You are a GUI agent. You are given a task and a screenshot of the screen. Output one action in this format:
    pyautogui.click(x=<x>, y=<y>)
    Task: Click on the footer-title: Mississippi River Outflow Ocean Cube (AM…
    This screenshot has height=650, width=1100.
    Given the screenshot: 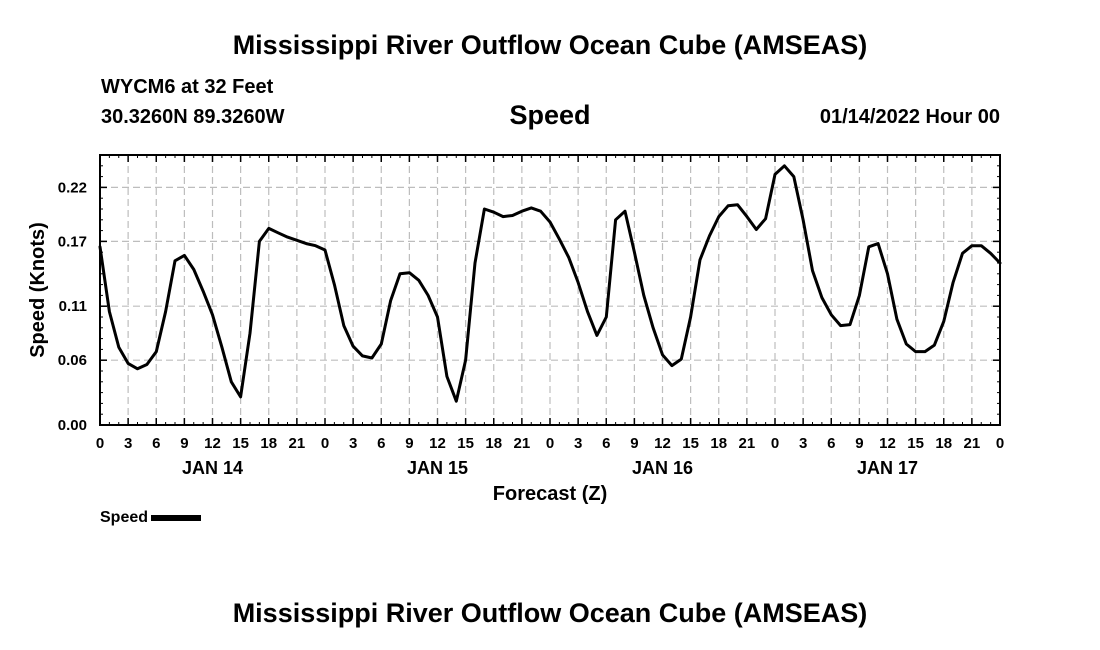 What is the action you would take?
    pyautogui.click(x=550, y=613)
    